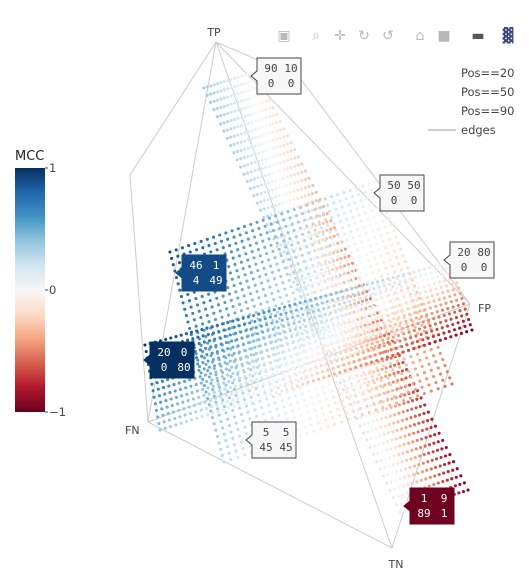 This screenshot has width=529, height=585. What do you see at coordinates (132, 430) in the screenshot?
I see `vertex-label-fn: FN` at bounding box center [132, 430].